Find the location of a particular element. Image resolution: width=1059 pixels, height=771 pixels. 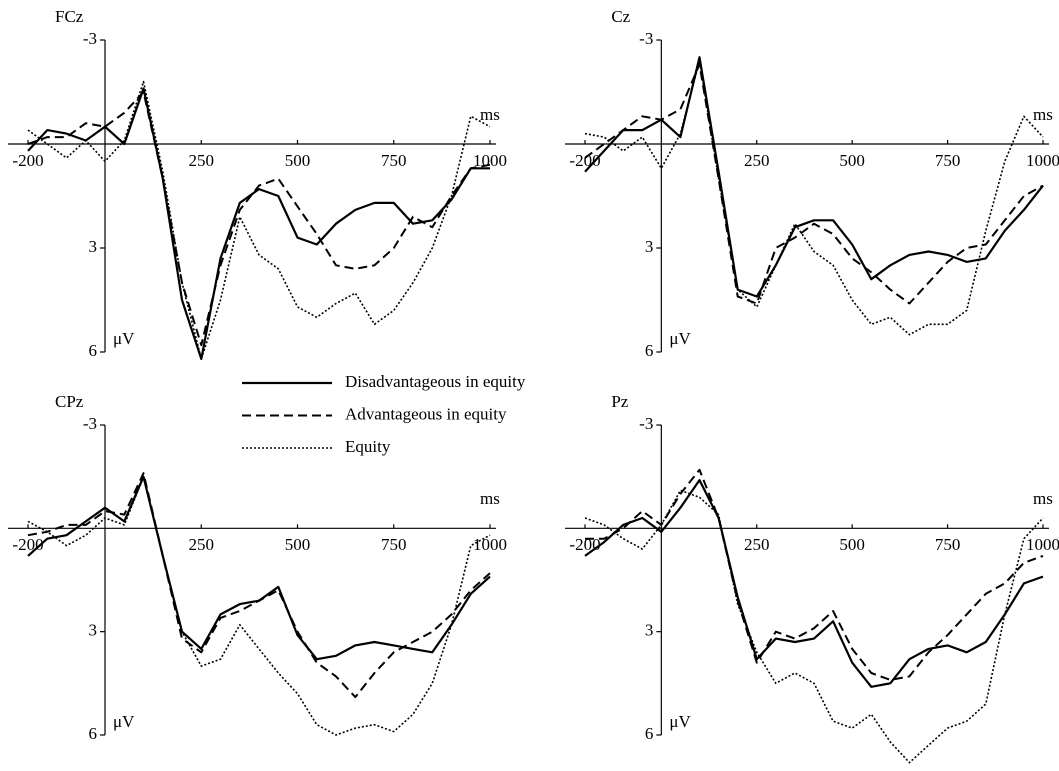

panel-title: Cz is located at coordinates (620, 16).